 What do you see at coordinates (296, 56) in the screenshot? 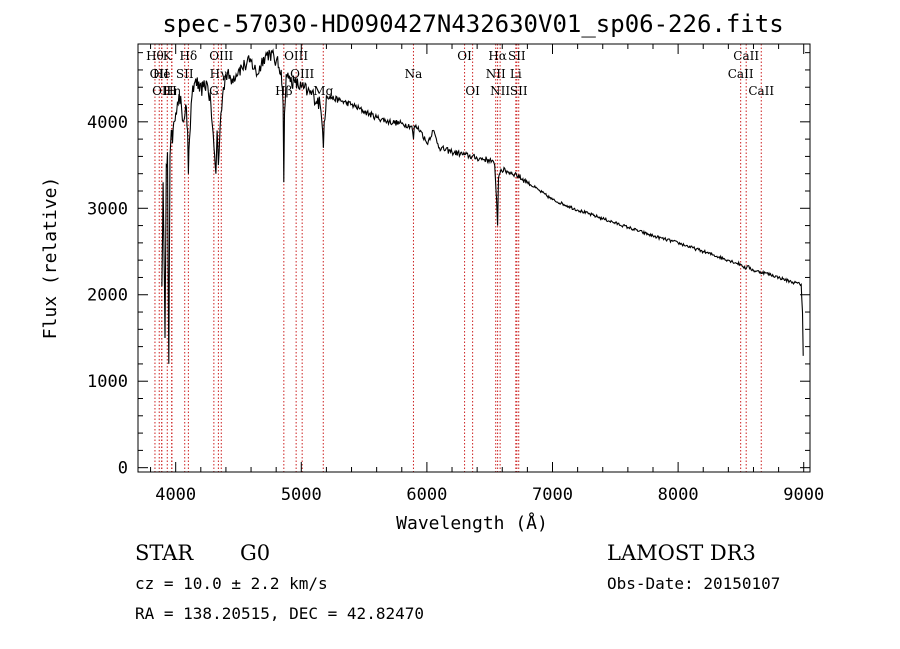
I see `line-label-13: OIII` at bounding box center [296, 56].